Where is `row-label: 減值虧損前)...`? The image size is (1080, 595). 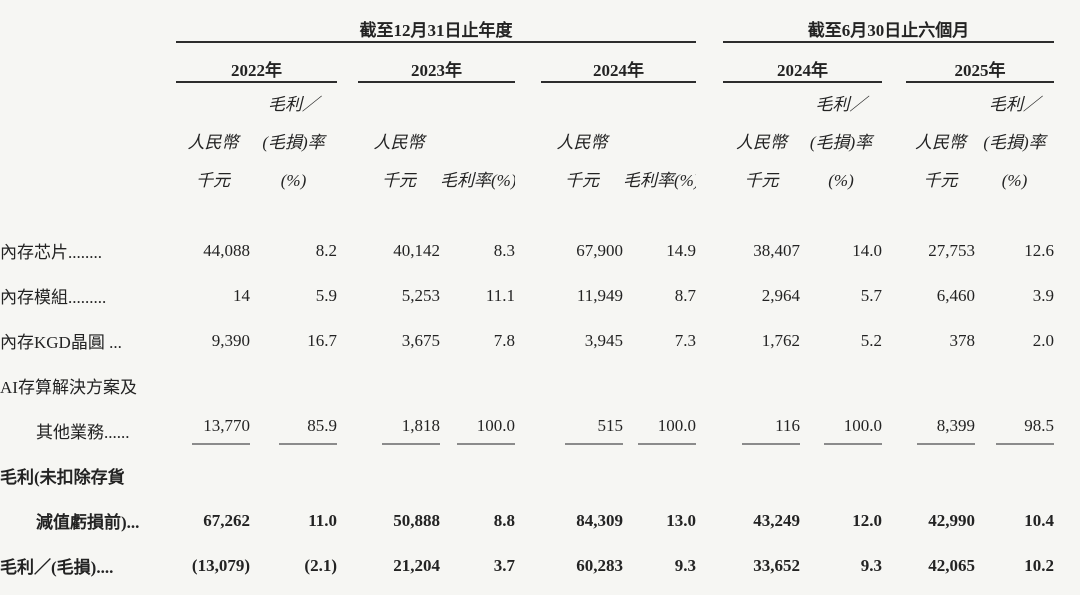
row-label: 減值虧損前)... is located at coordinates (88, 522).